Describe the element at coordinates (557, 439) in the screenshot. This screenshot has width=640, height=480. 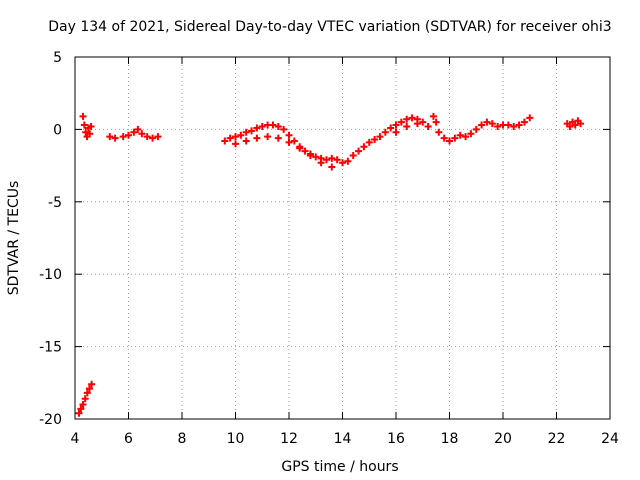
I see `x-tick-label: 22` at that location.